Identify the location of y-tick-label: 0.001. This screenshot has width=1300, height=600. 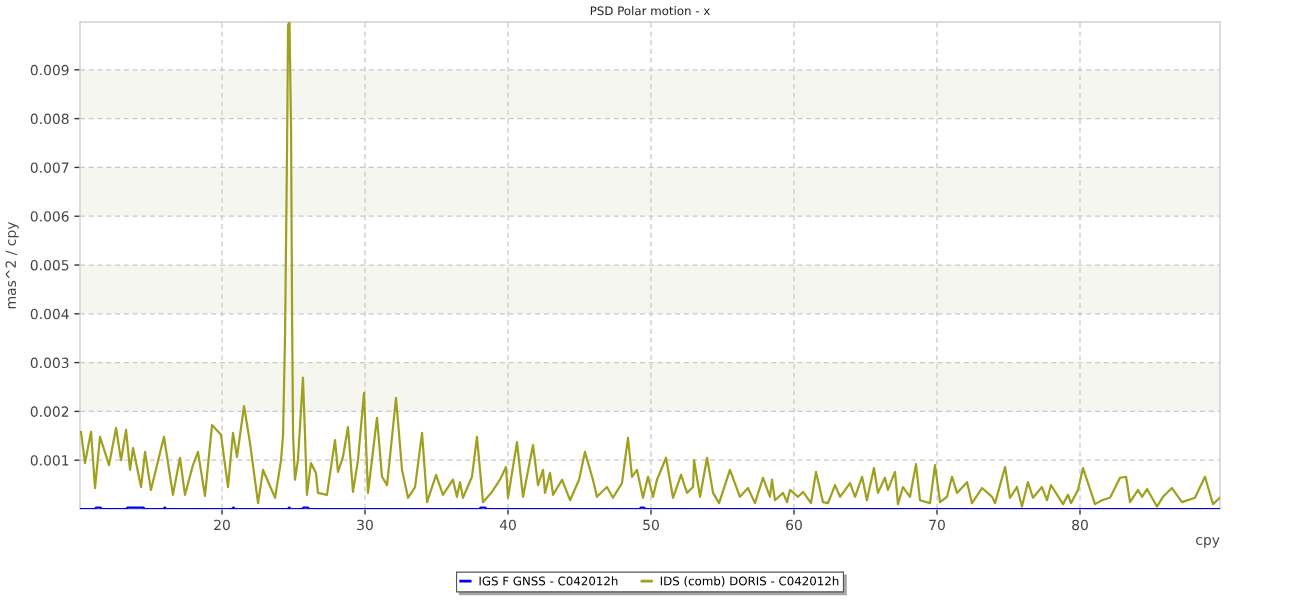
(49, 460).